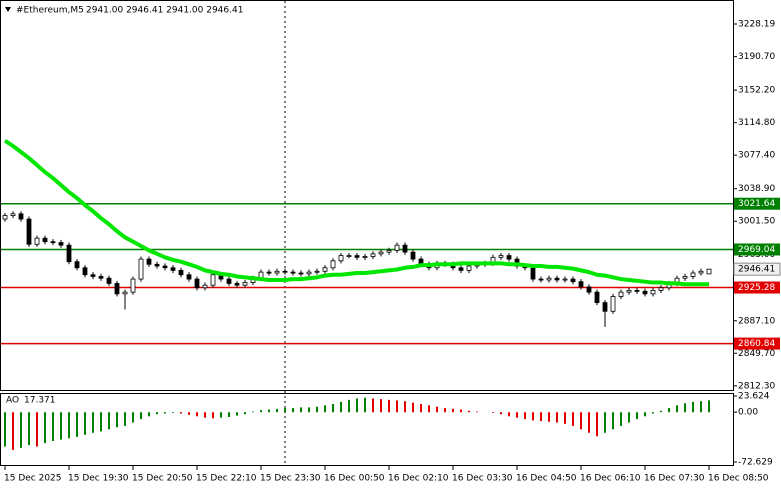  I want to click on y-tick-label: 2887.10, so click(756, 321).